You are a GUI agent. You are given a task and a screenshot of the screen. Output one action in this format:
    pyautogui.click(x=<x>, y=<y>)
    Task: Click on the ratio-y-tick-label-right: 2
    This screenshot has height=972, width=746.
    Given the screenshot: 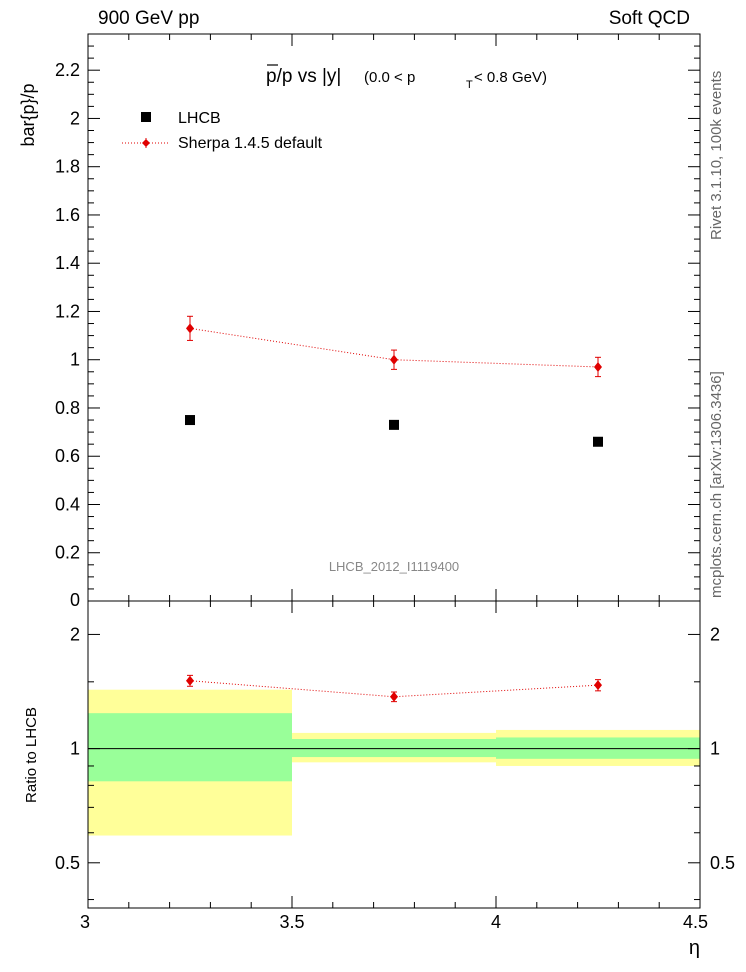 What is the action you would take?
    pyautogui.click(x=715, y=634)
    